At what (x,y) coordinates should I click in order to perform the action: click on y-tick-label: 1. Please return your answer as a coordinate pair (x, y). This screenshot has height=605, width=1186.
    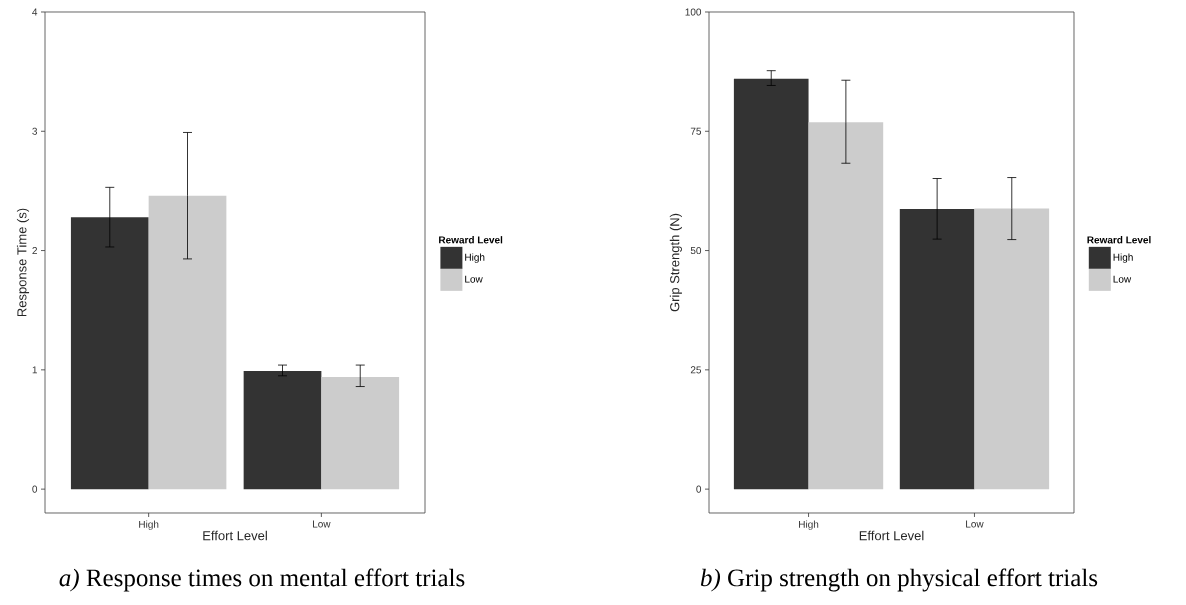
    Looking at the image, I should click on (34, 370).